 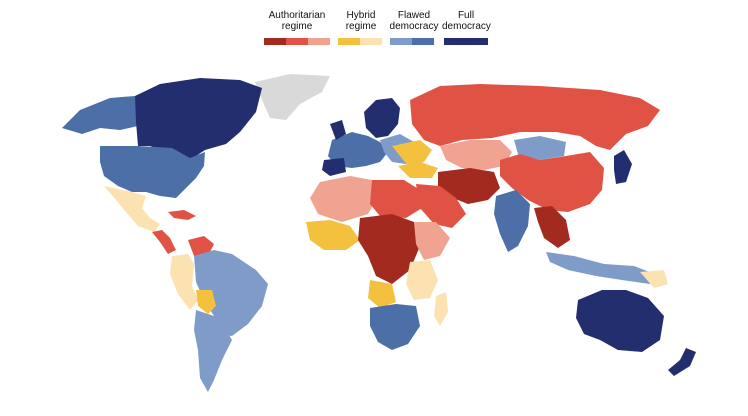 What do you see at coordinates (395, 327) in the screenshot?
I see `region-southern-africa` at bounding box center [395, 327].